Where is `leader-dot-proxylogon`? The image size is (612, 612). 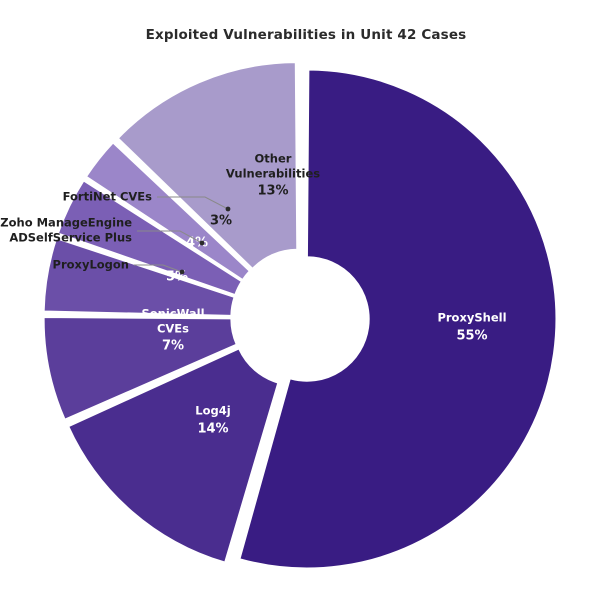
leader-dot-proxylogon is located at coordinates (182, 272).